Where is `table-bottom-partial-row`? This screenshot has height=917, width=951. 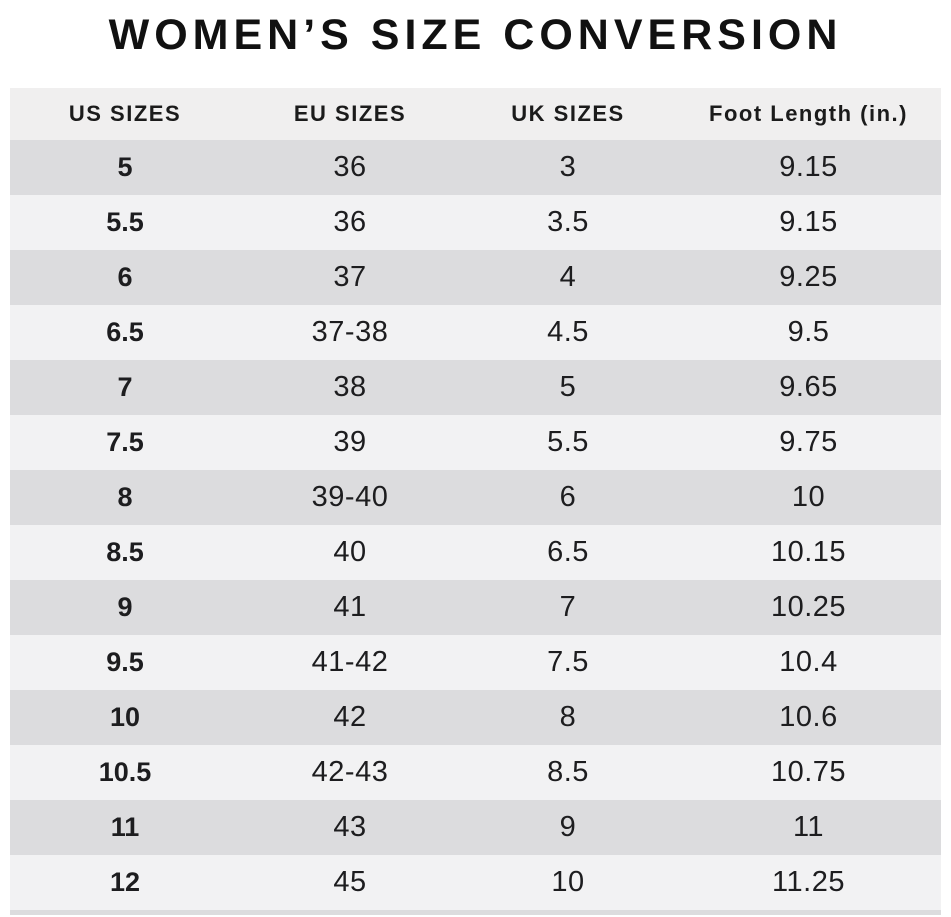 table-bottom-partial-row is located at coordinates (475, 912).